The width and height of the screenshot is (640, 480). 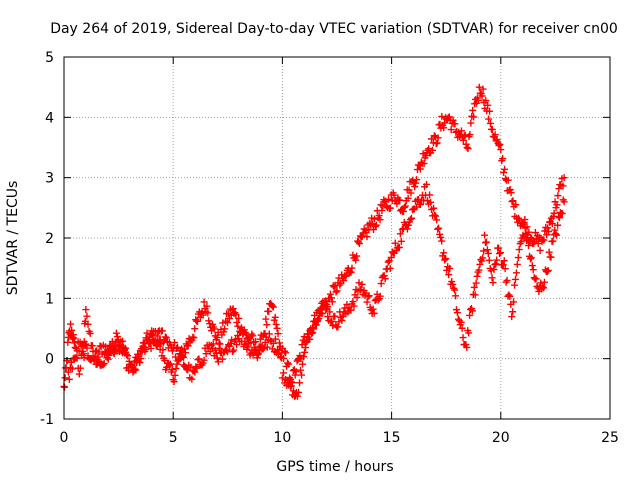 What do you see at coordinates (49, 239) in the screenshot?
I see `y-tick-label: 2` at bounding box center [49, 239].